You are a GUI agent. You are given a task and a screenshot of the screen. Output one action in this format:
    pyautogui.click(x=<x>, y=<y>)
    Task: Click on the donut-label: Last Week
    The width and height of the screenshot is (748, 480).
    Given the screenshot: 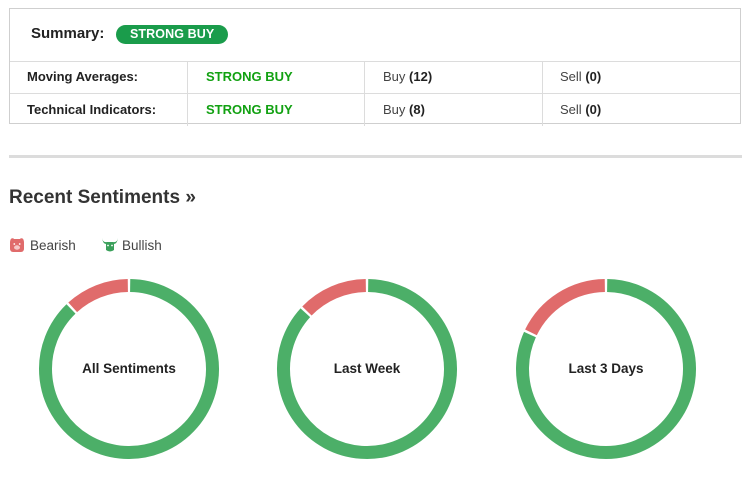 What is the action you would take?
    pyautogui.click(x=367, y=368)
    